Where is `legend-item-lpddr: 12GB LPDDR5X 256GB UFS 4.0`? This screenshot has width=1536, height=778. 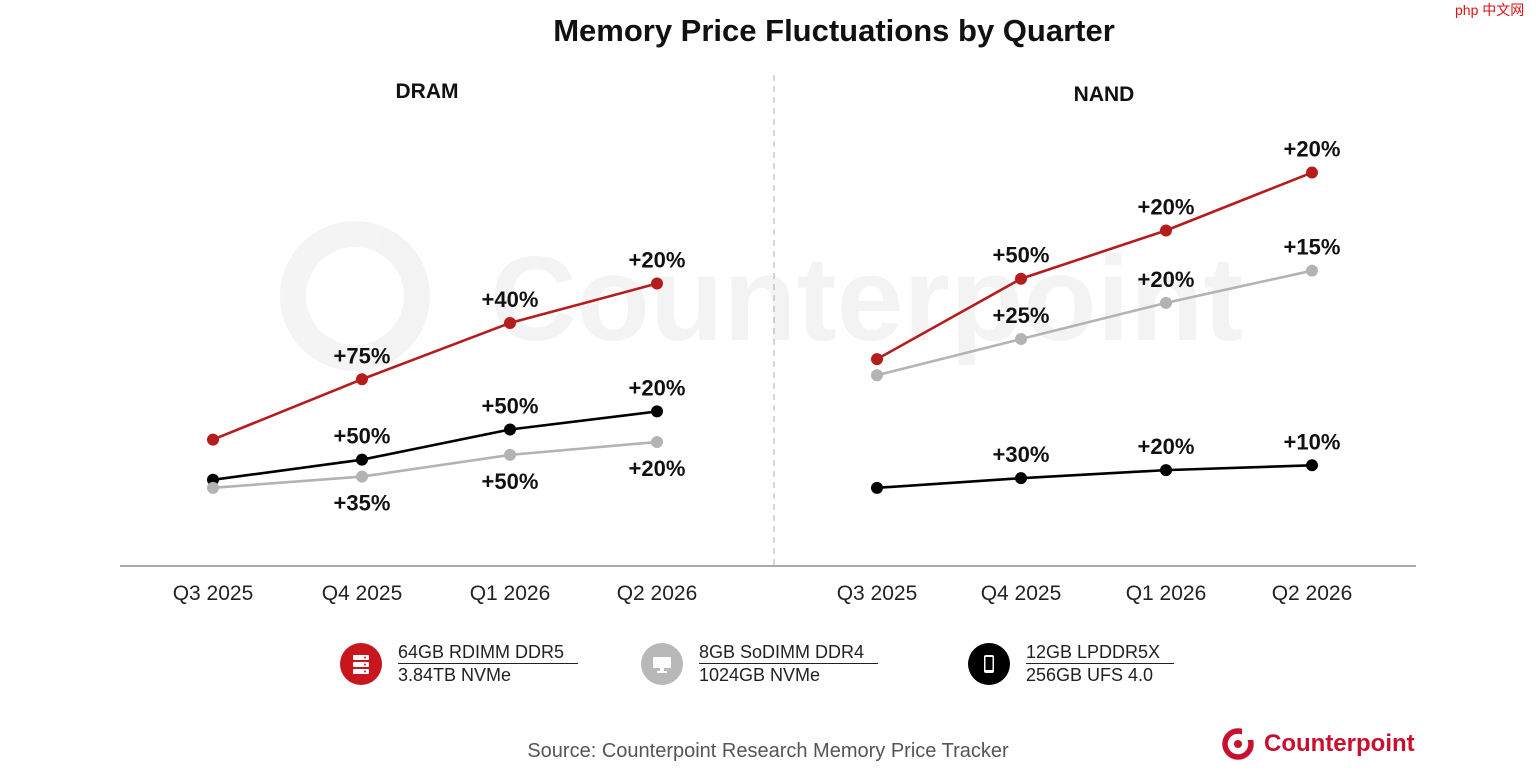
legend-item-lpddr: 12GB LPDDR5X 256GB UFS 4.0 is located at coordinates (1071, 663).